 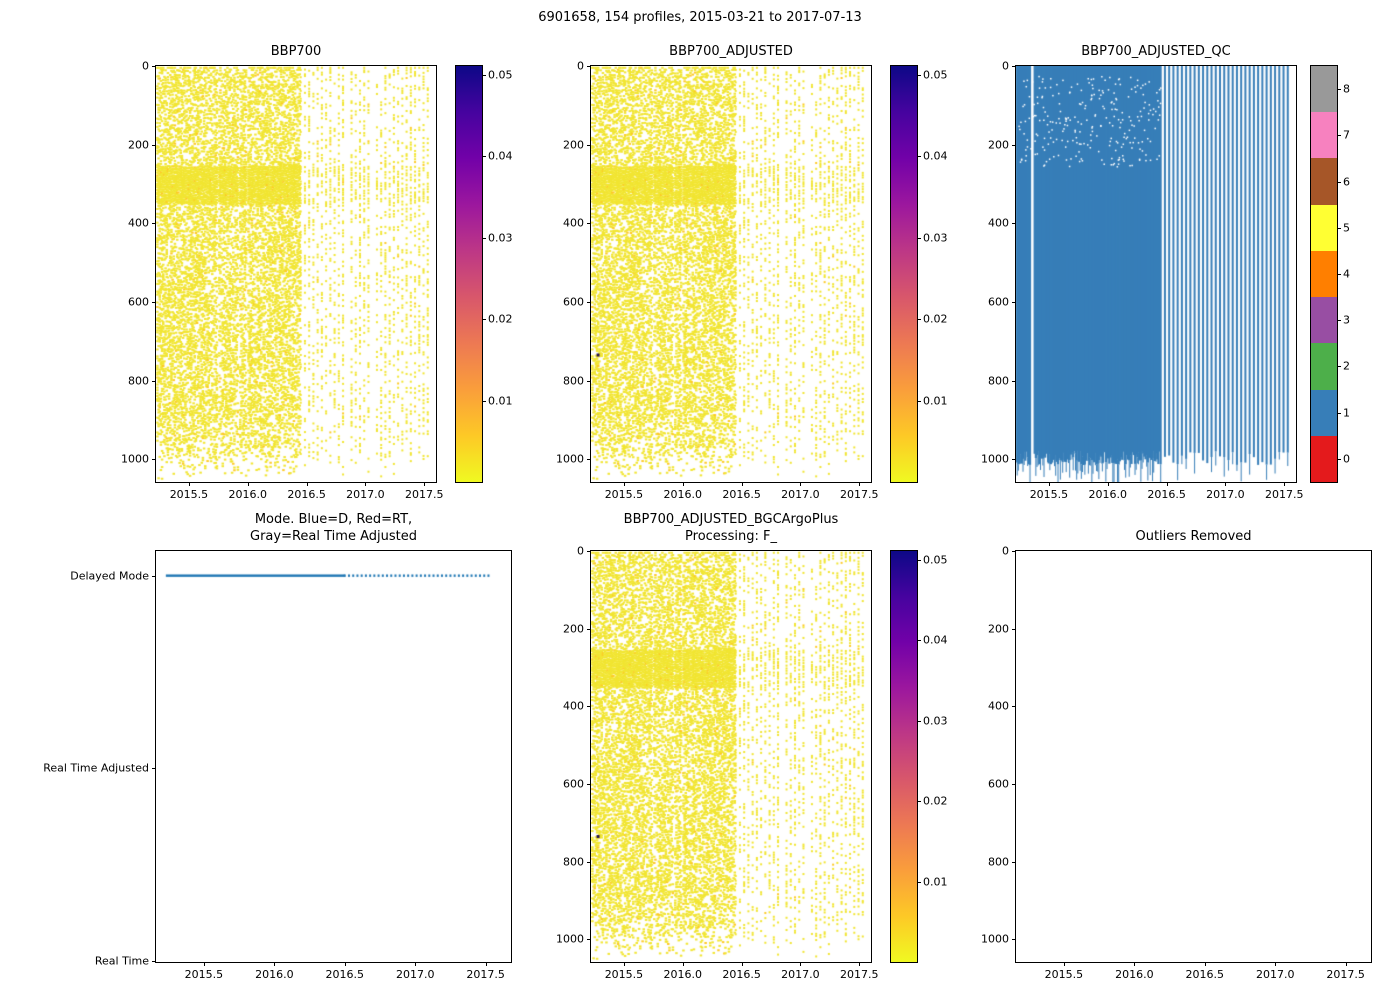 I want to click on subplot-title-line: Outliers Removed, so click(x=1193, y=537).